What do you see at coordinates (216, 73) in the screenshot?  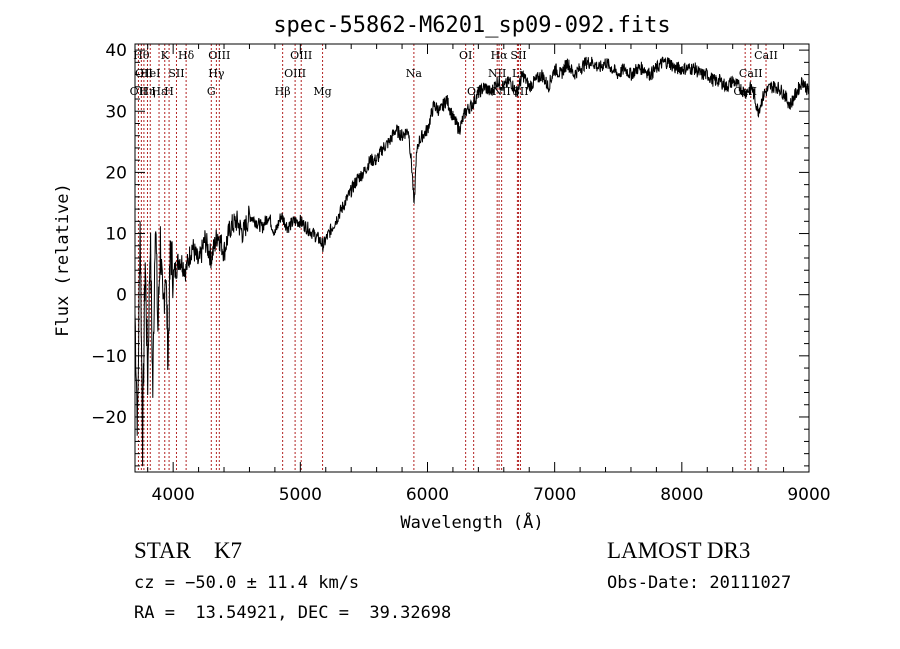 I see `line-label-hγ: Hγ` at bounding box center [216, 73].